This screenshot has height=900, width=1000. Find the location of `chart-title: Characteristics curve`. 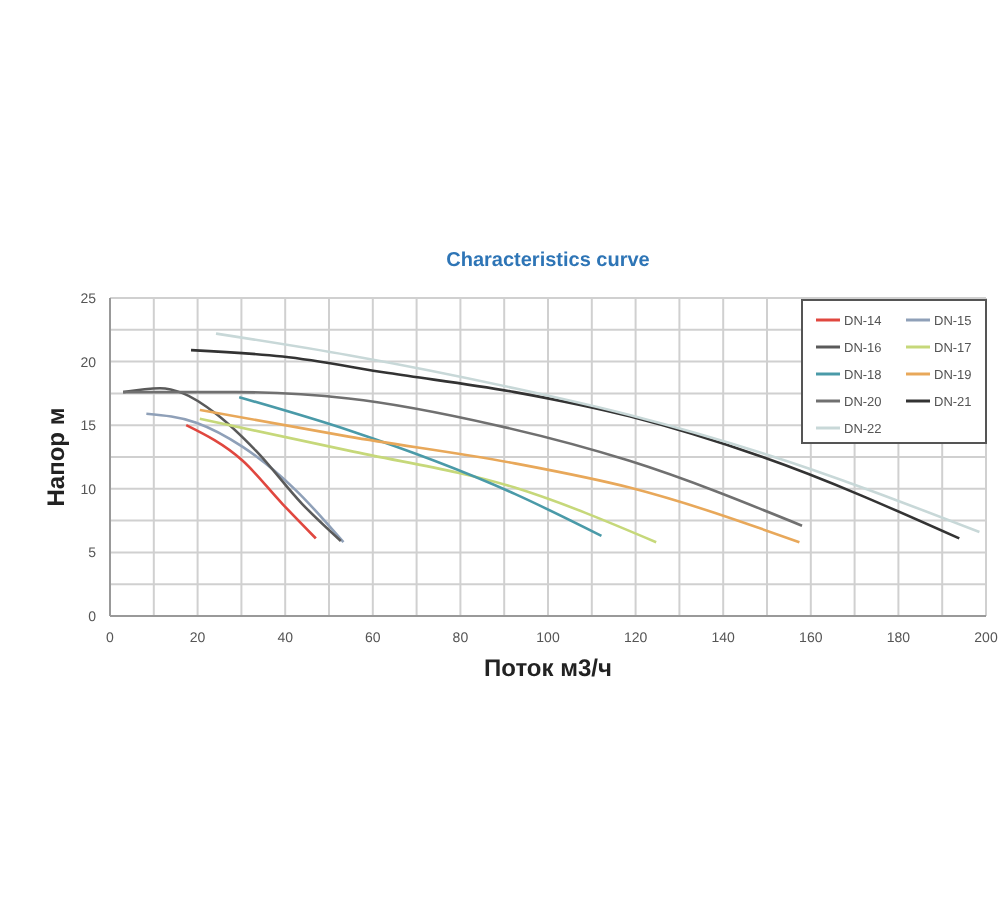

chart-title: Characteristics curve is located at coordinates (548, 261).